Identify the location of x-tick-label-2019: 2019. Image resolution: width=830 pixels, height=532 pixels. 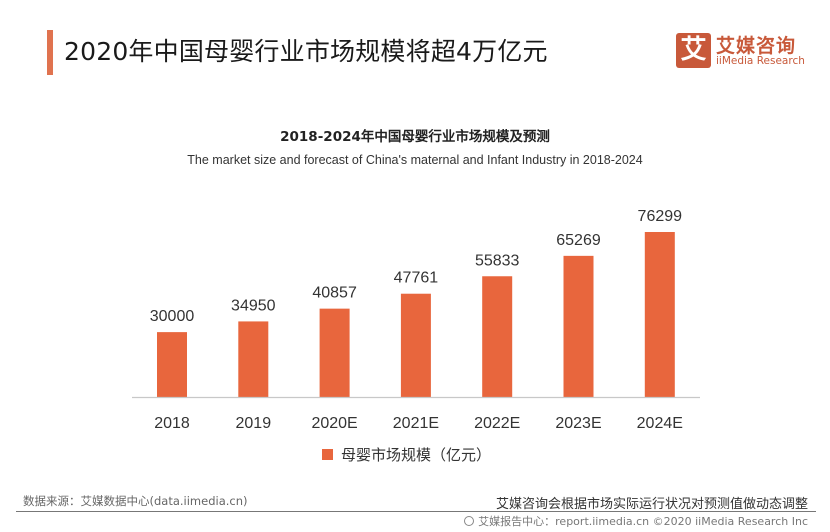
(254, 423).